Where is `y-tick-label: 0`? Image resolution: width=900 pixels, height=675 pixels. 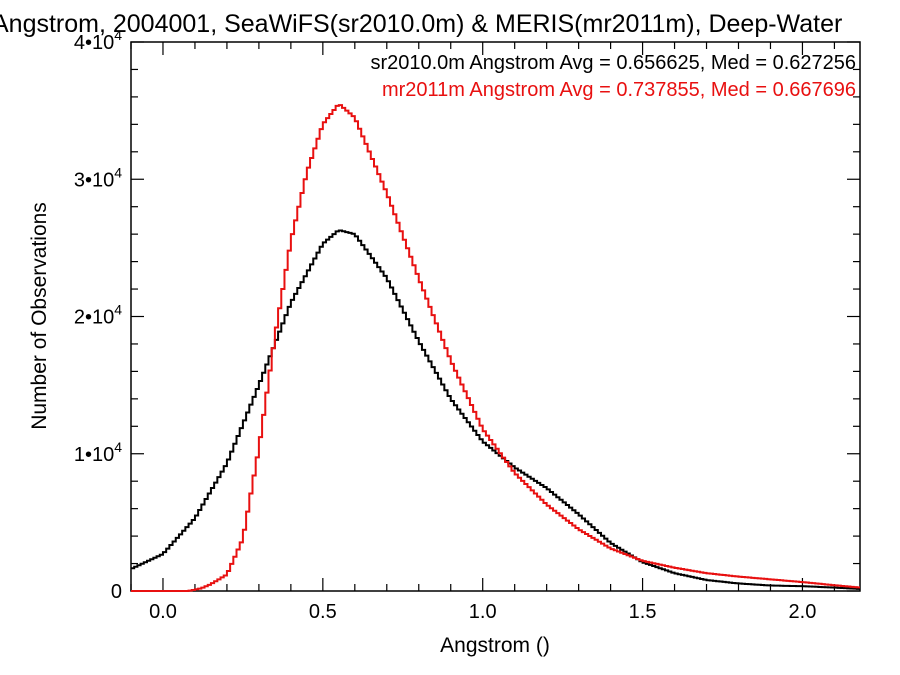
y-tick-label: 0 is located at coordinates (116, 592).